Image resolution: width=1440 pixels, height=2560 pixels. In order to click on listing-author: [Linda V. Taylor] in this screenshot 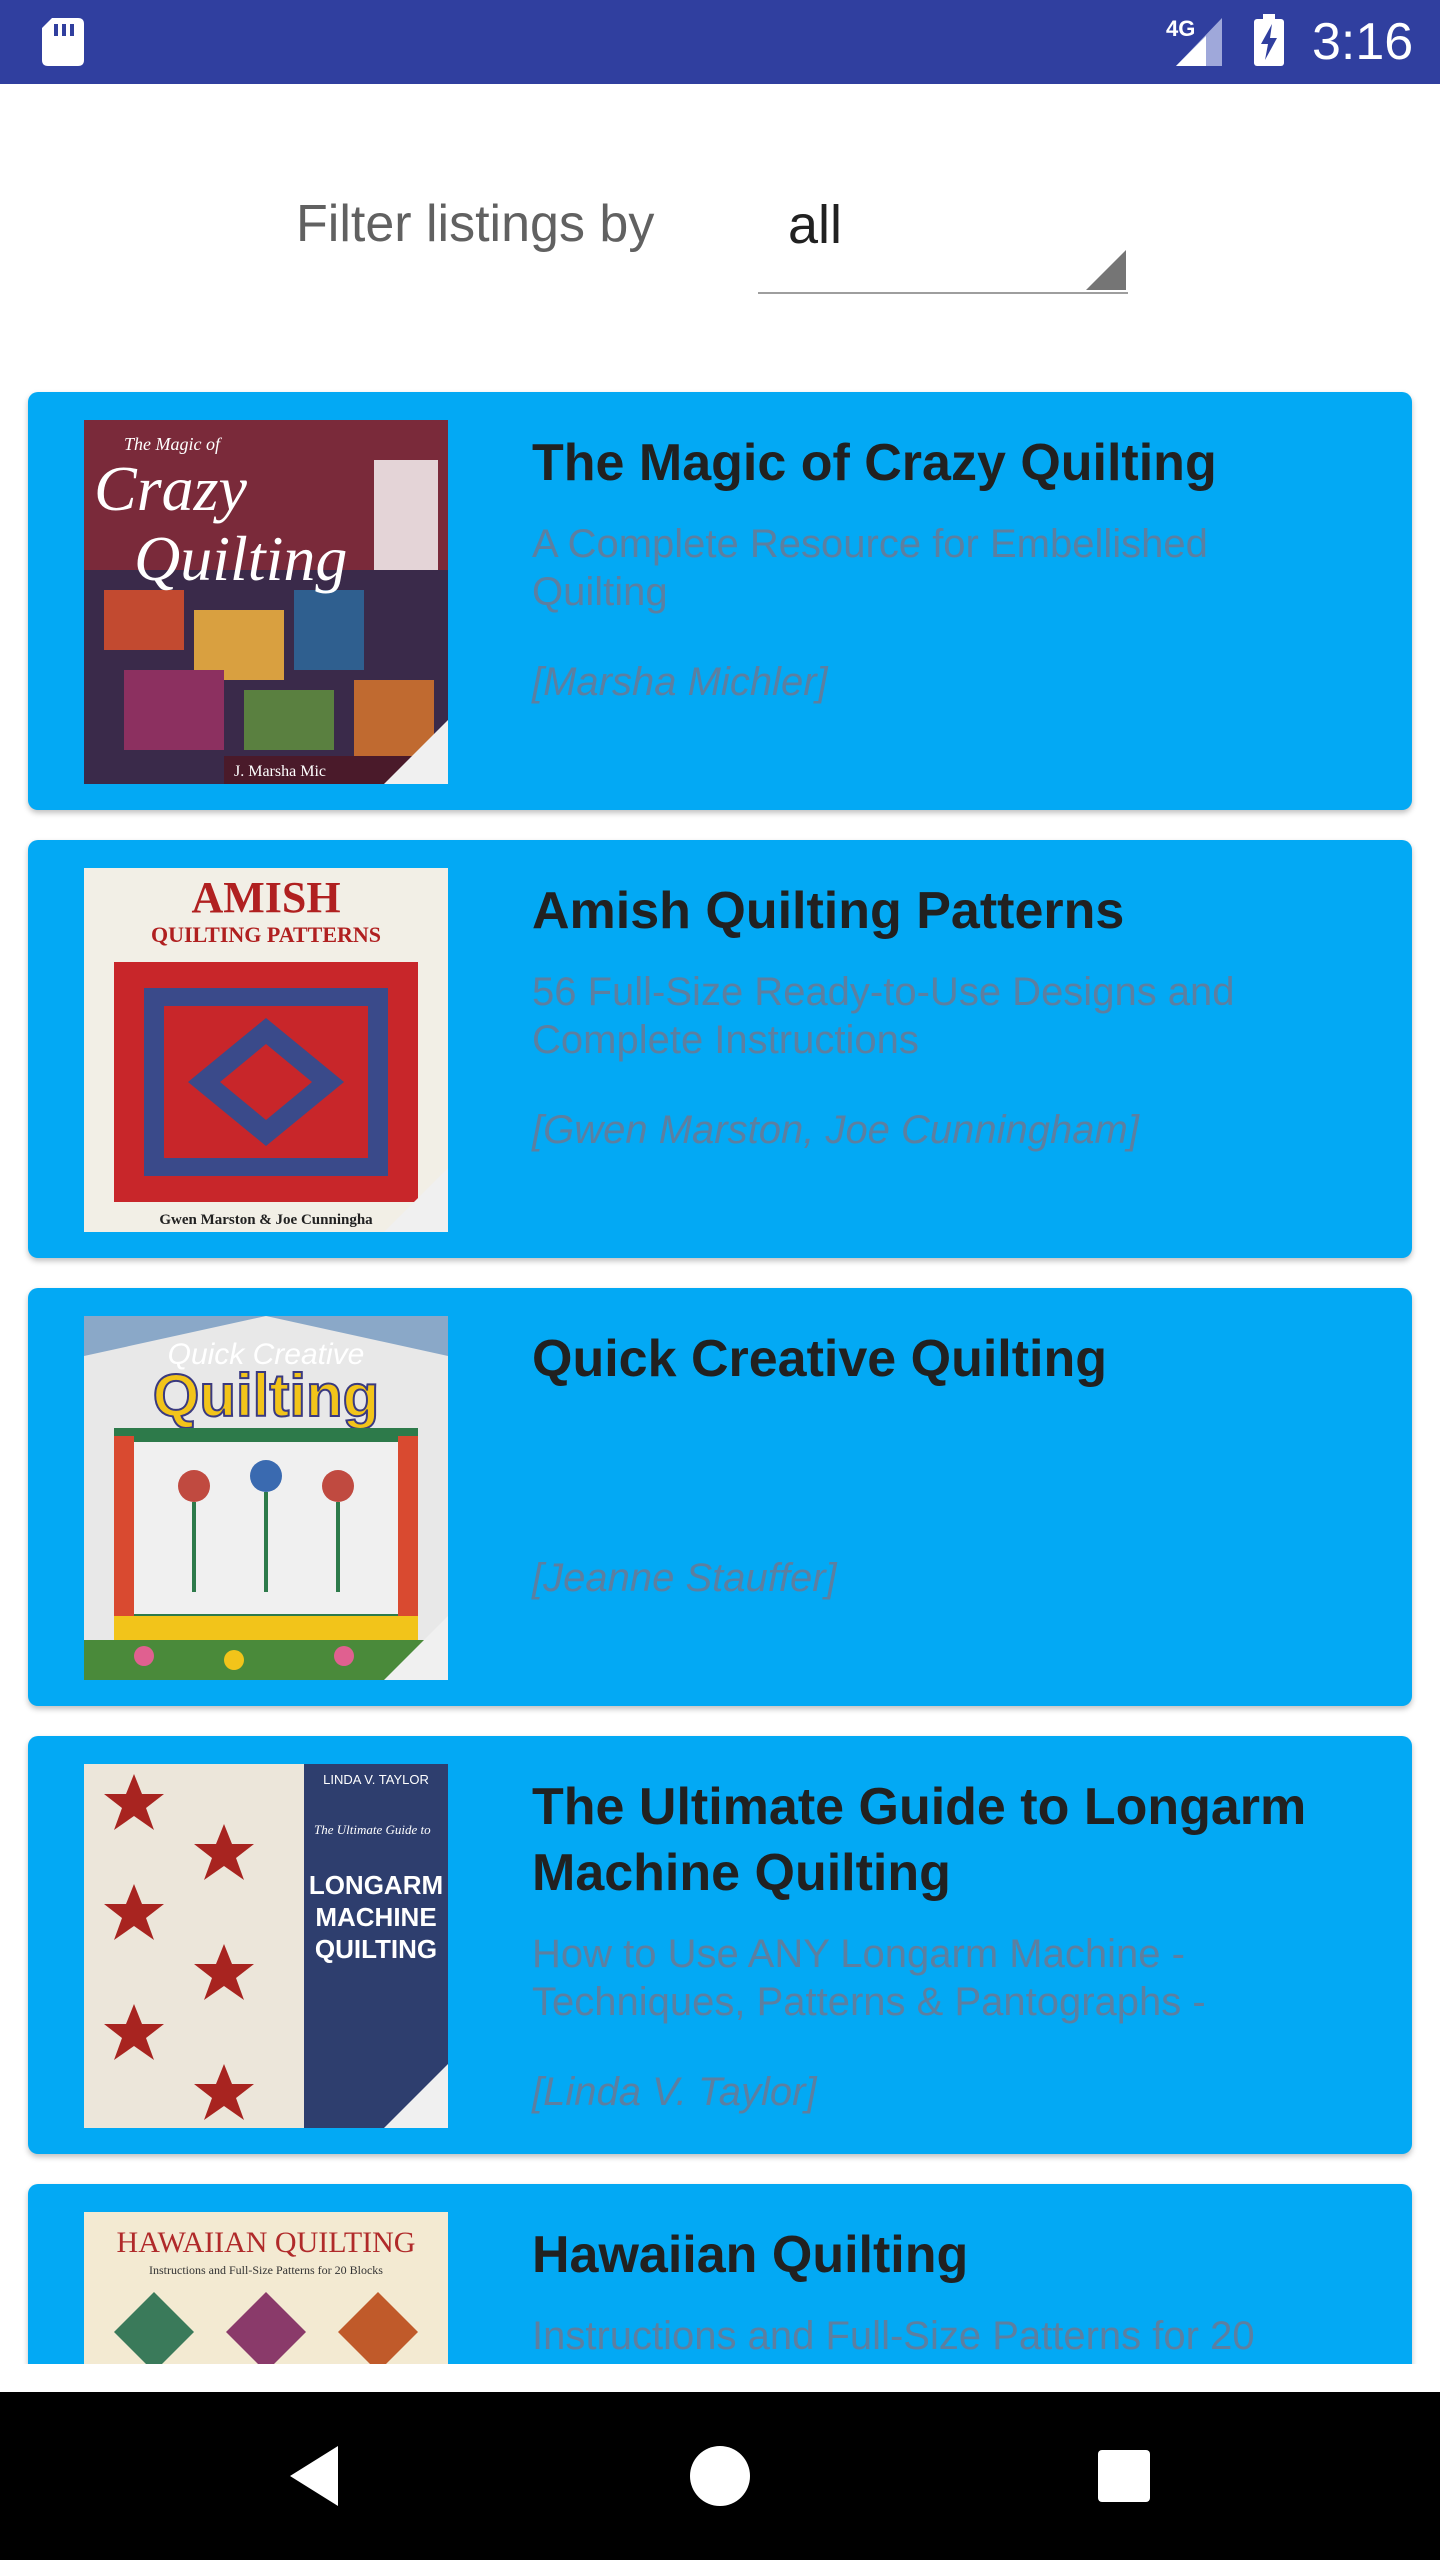, I will do `click(674, 2092)`.